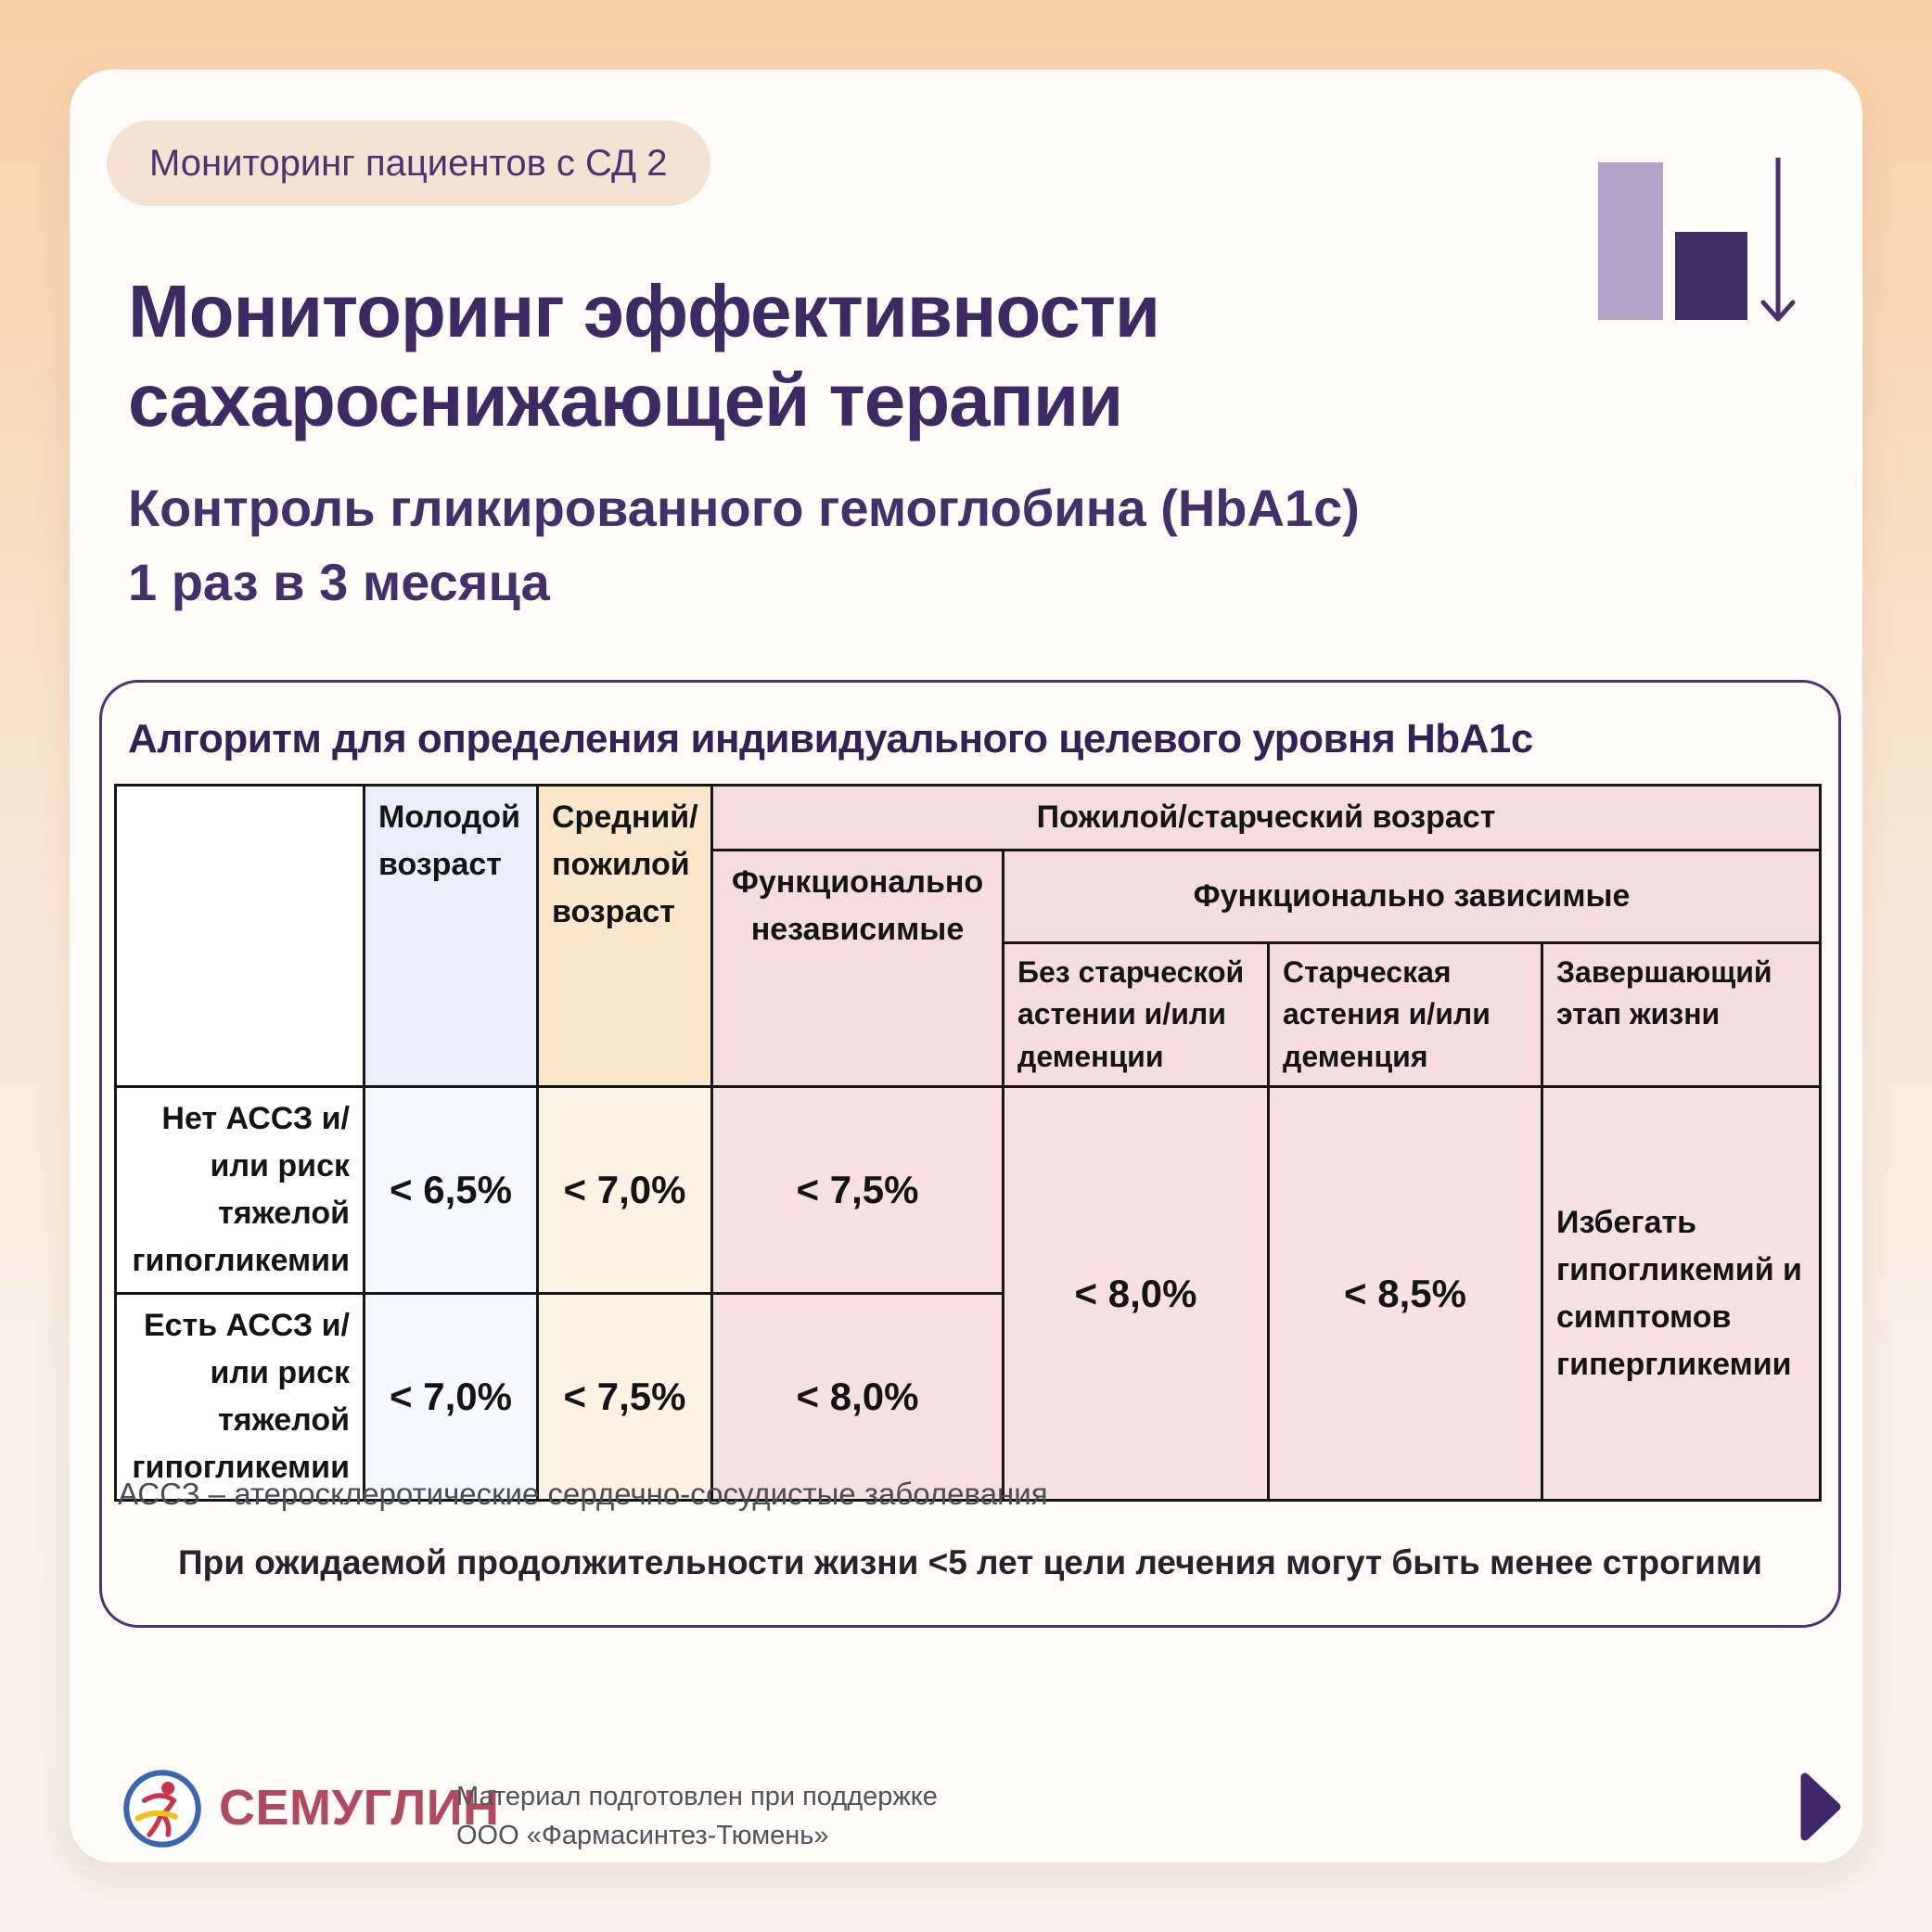 This screenshot has height=1932, width=1932. I want to click on down-arrow-icon, so click(1778, 240).